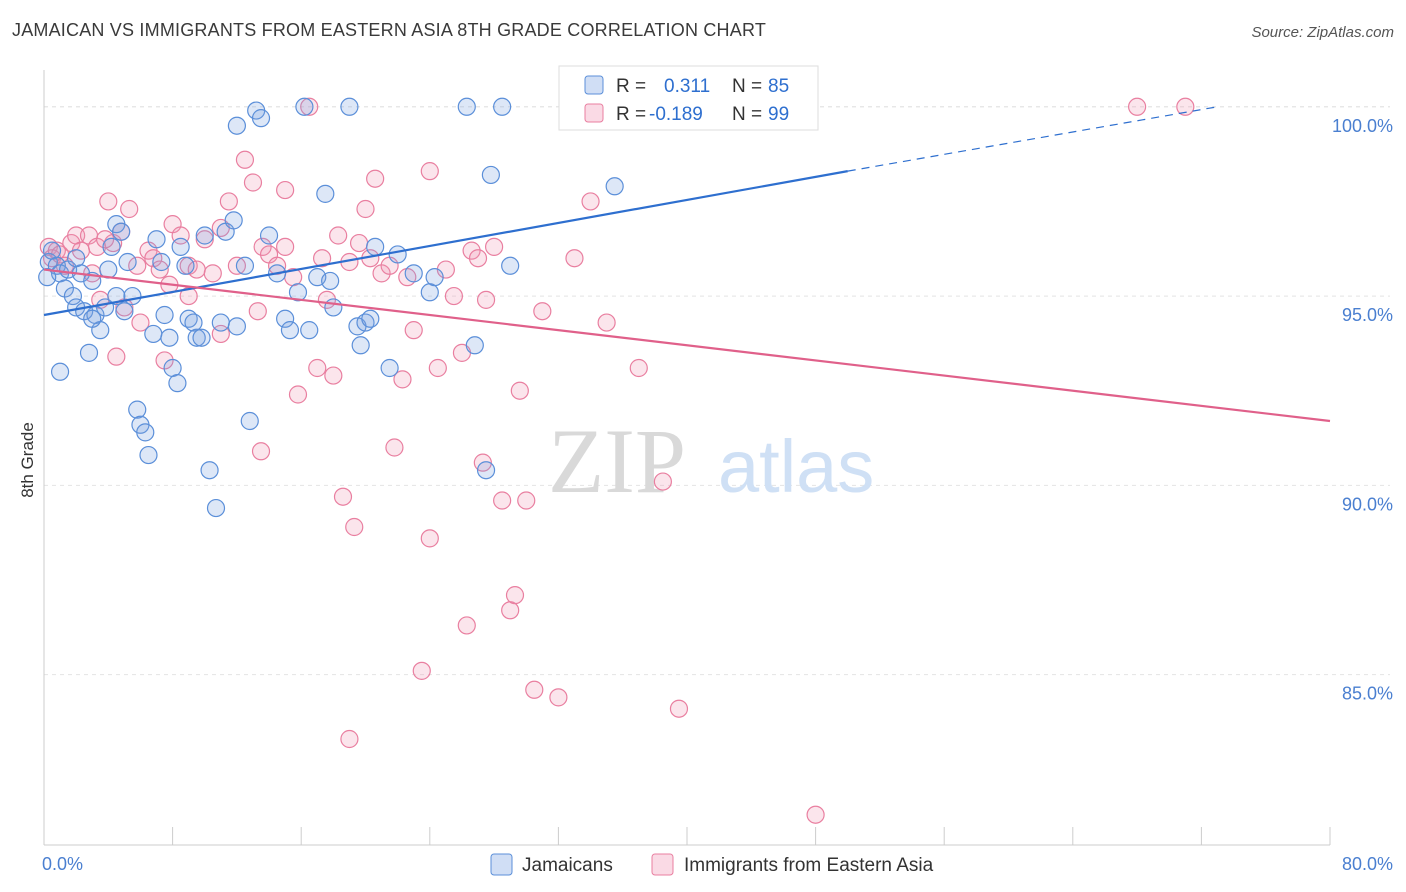 The image size is (1406, 892). What do you see at coordinates (747, 86) in the screenshot?
I see `legend-n-label-blue: N =` at bounding box center [747, 86].